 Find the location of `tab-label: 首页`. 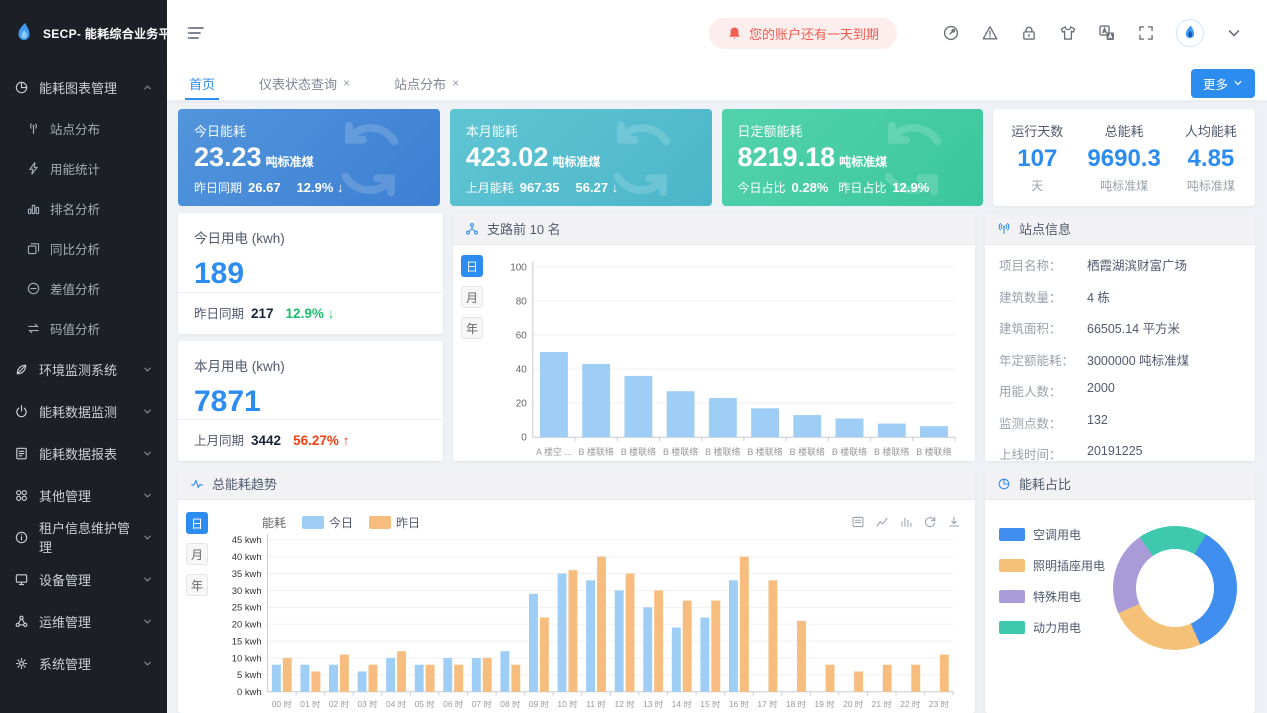

tab-label: 首页 is located at coordinates (202, 84).